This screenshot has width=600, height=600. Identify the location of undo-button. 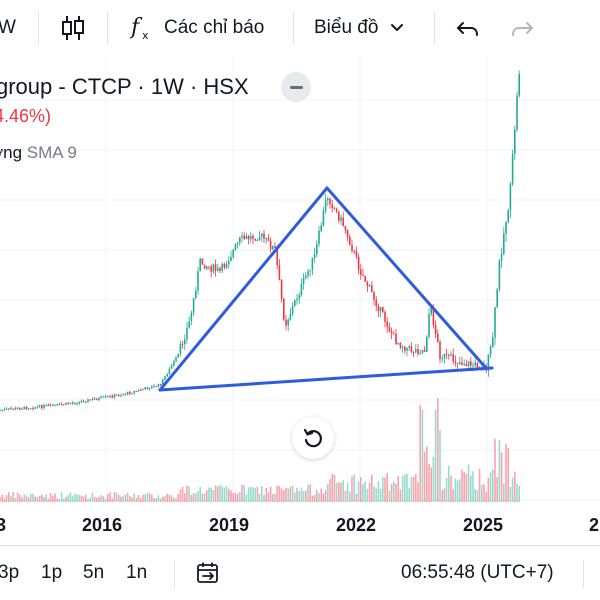
(468, 28).